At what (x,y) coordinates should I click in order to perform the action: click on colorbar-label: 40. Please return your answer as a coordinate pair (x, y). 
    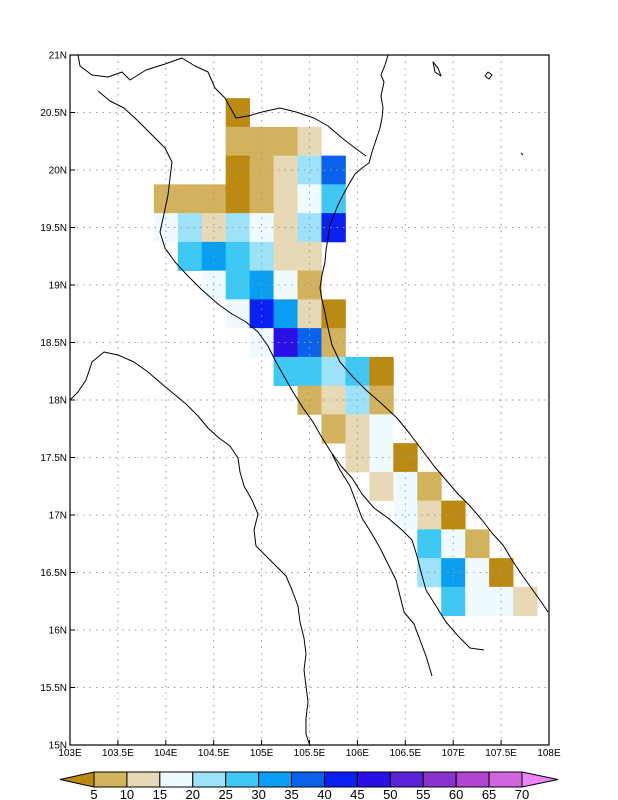
    Looking at the image, I should click on (324, 793).